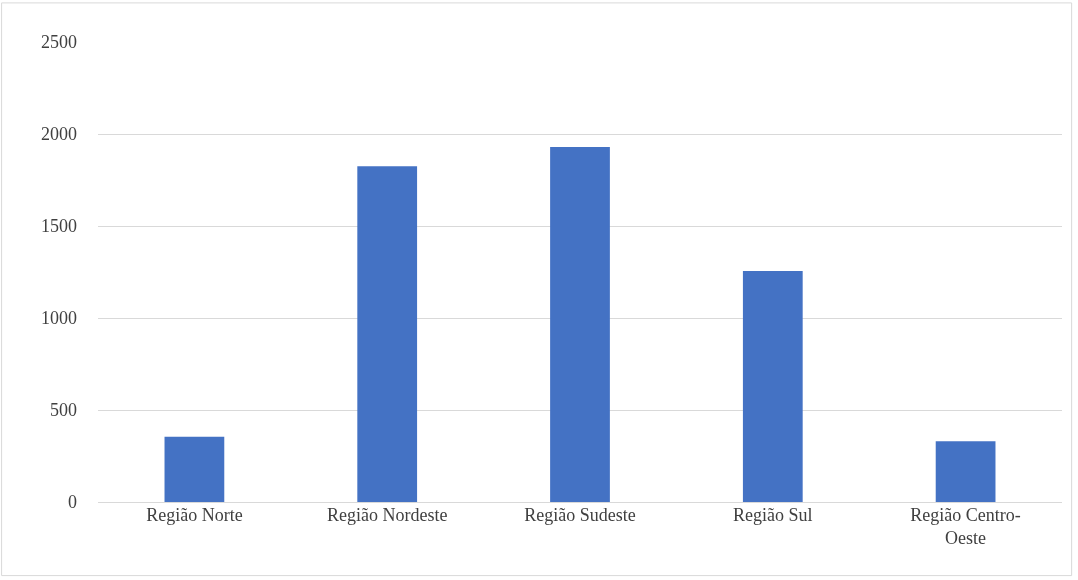 The width and height of the screenshot is (1078, 580). I want to click on x-tick-label: Região Norte, so click(194, 515).